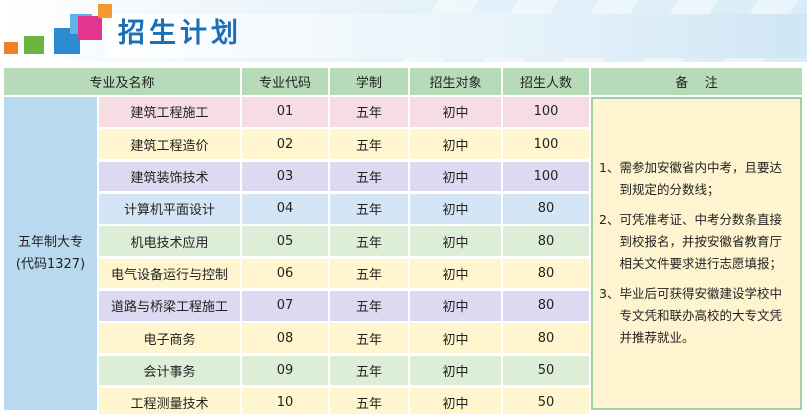 This screenshot has width=807, height=414. What do you see at coordinates (455, 81) in the screenshot?
I see `col-header-target: 招生对象` at bounding box center [455, 81].